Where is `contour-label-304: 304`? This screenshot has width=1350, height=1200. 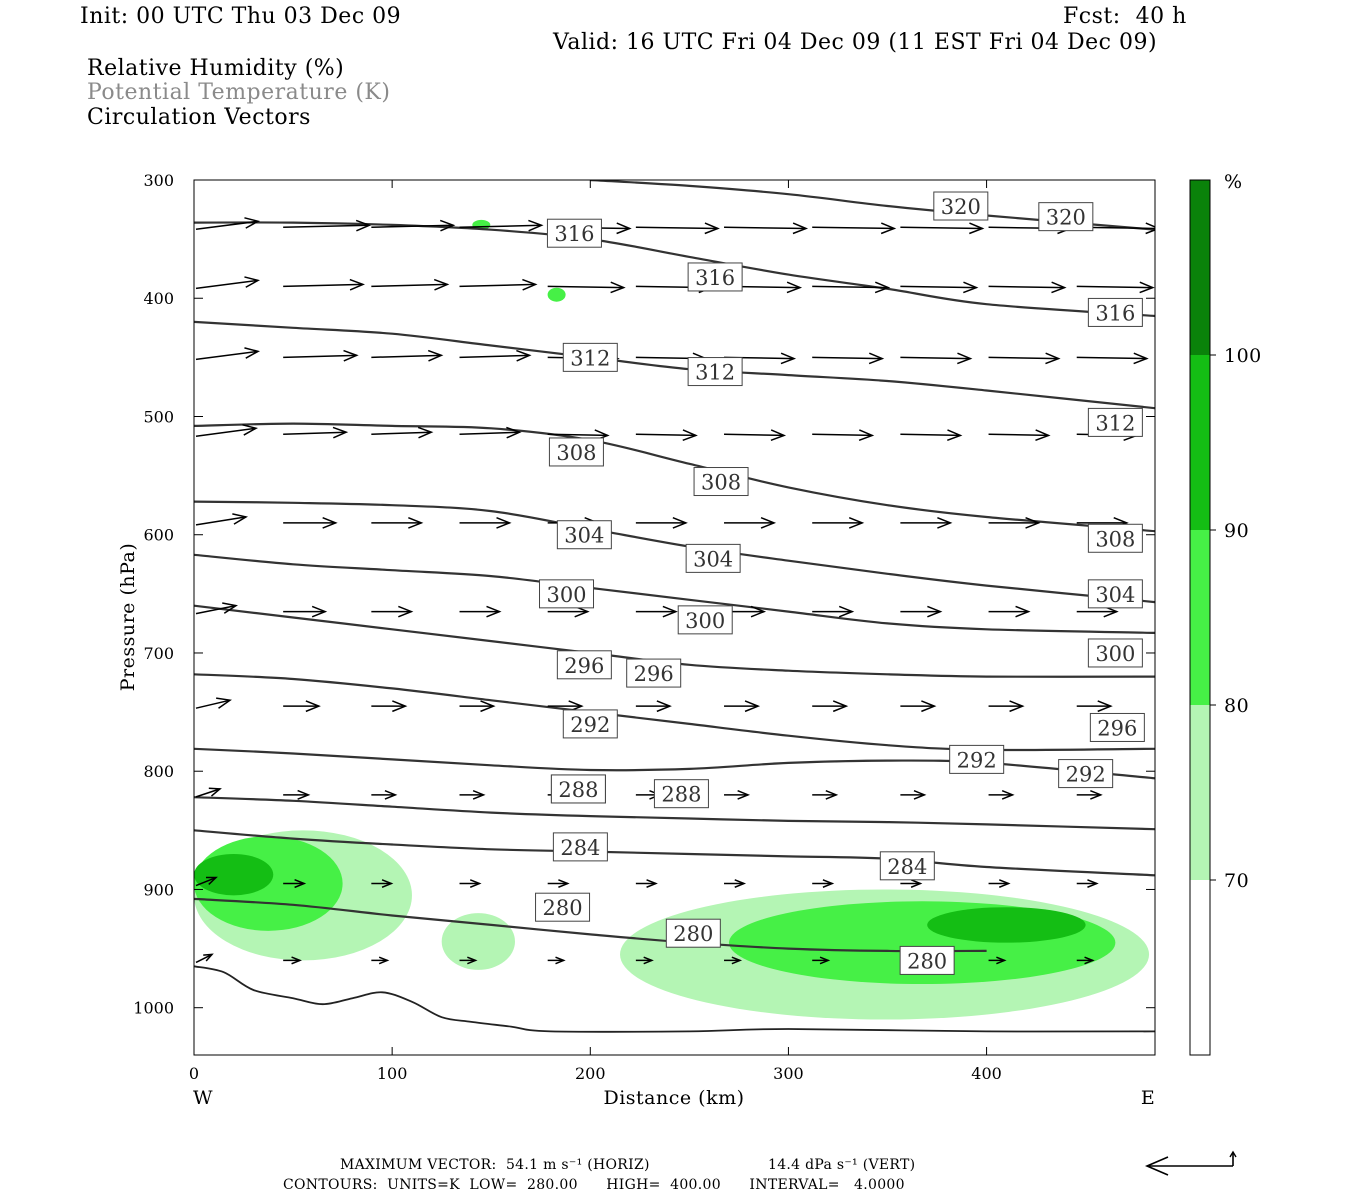 contour-label-304: 304 is located at coordinates (713, 558).